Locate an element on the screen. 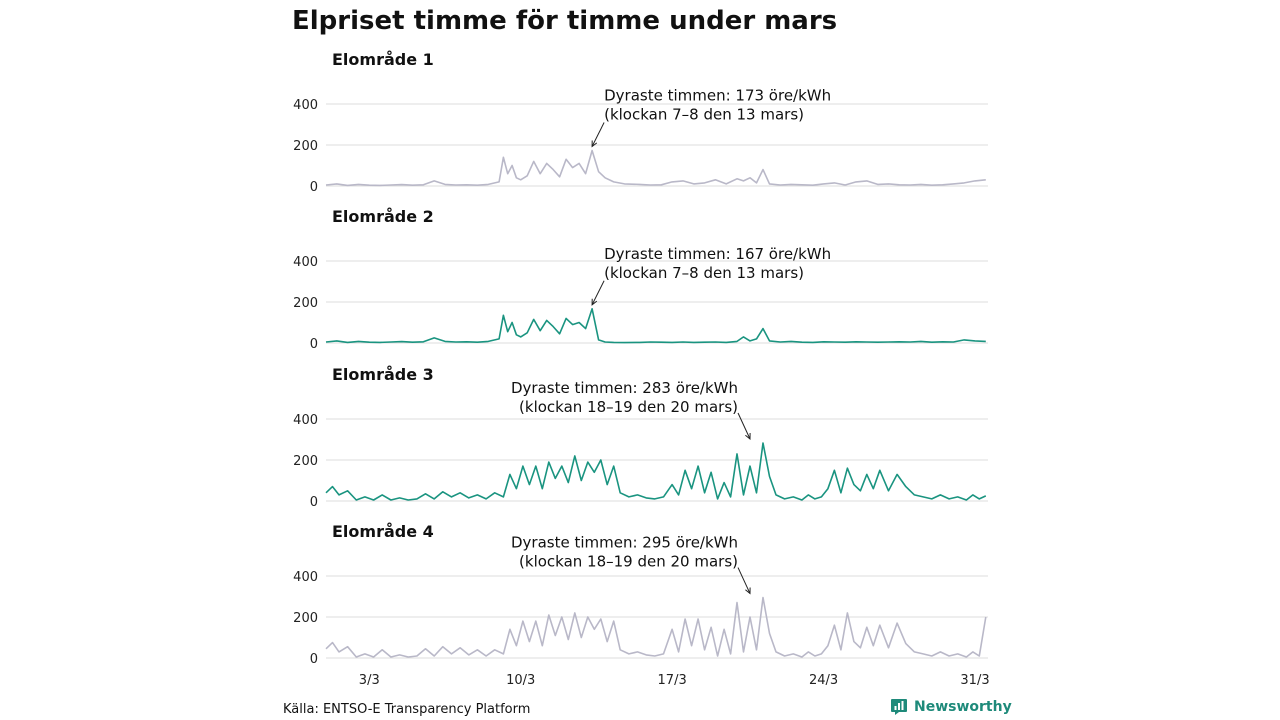 The width and height of the screenshot is (1280, 720). brand-name: Newsworthy is located at coordinates (963, 707).